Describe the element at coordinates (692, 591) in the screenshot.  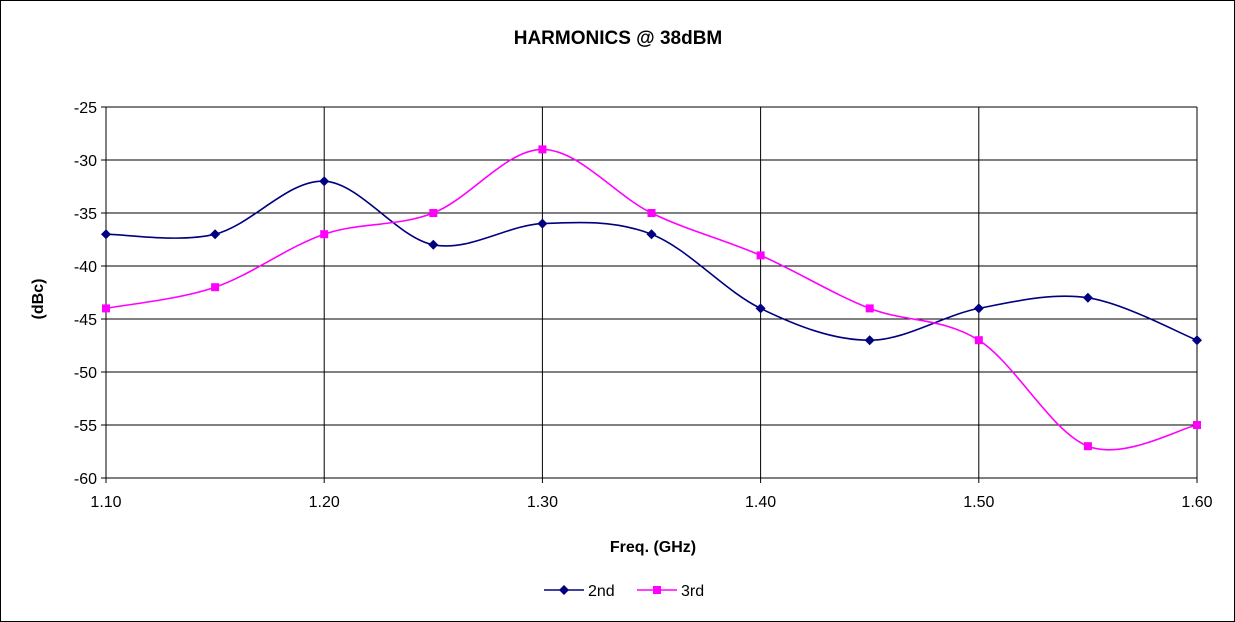
I see `legend-label: 3rd` at that location.